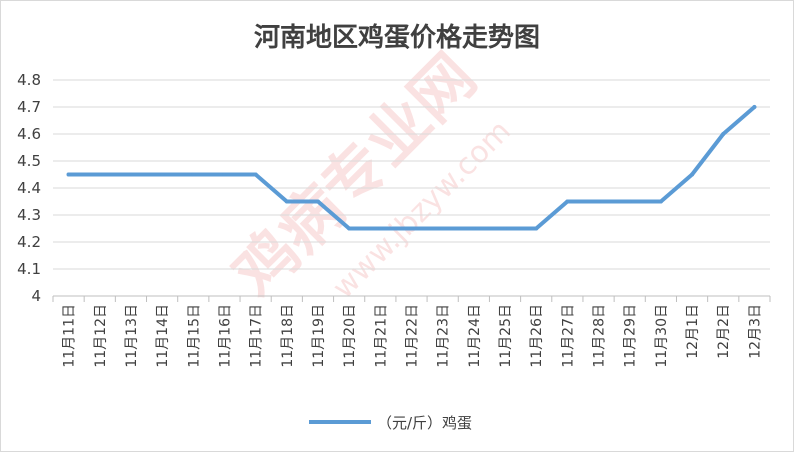 This screenshot has width=794, height=452. What do you see at coordinates (424, 423) in the screenshot?
I see `legend-series-name: （元/斤）鸡蛋` at bounding box center [424, 423].